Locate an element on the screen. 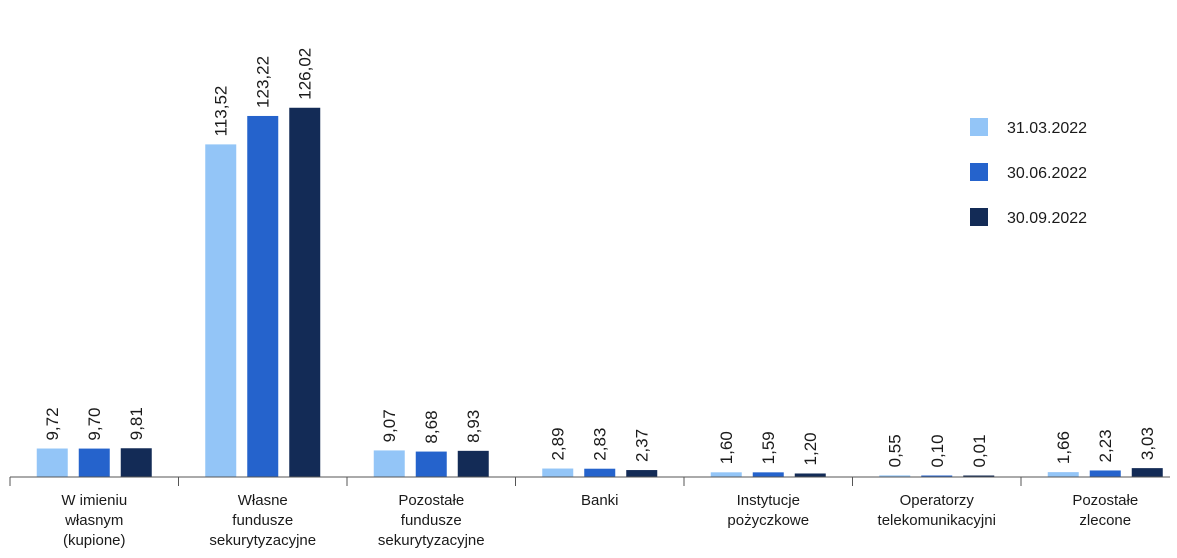 The width and height of the screenshot is (1177, 558). legend-label-1: 31.03.2022 is located at coordinates (1047, 128).